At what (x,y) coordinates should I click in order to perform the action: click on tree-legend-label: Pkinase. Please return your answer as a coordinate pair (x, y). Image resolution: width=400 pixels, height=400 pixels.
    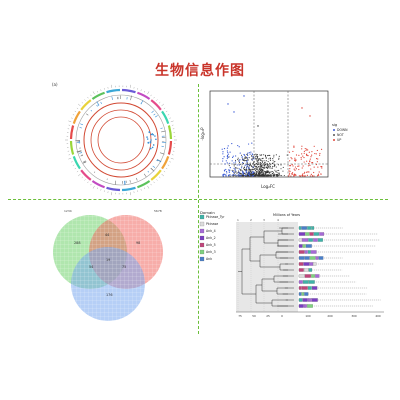
    Looking at the image, I should click on (212, 224).